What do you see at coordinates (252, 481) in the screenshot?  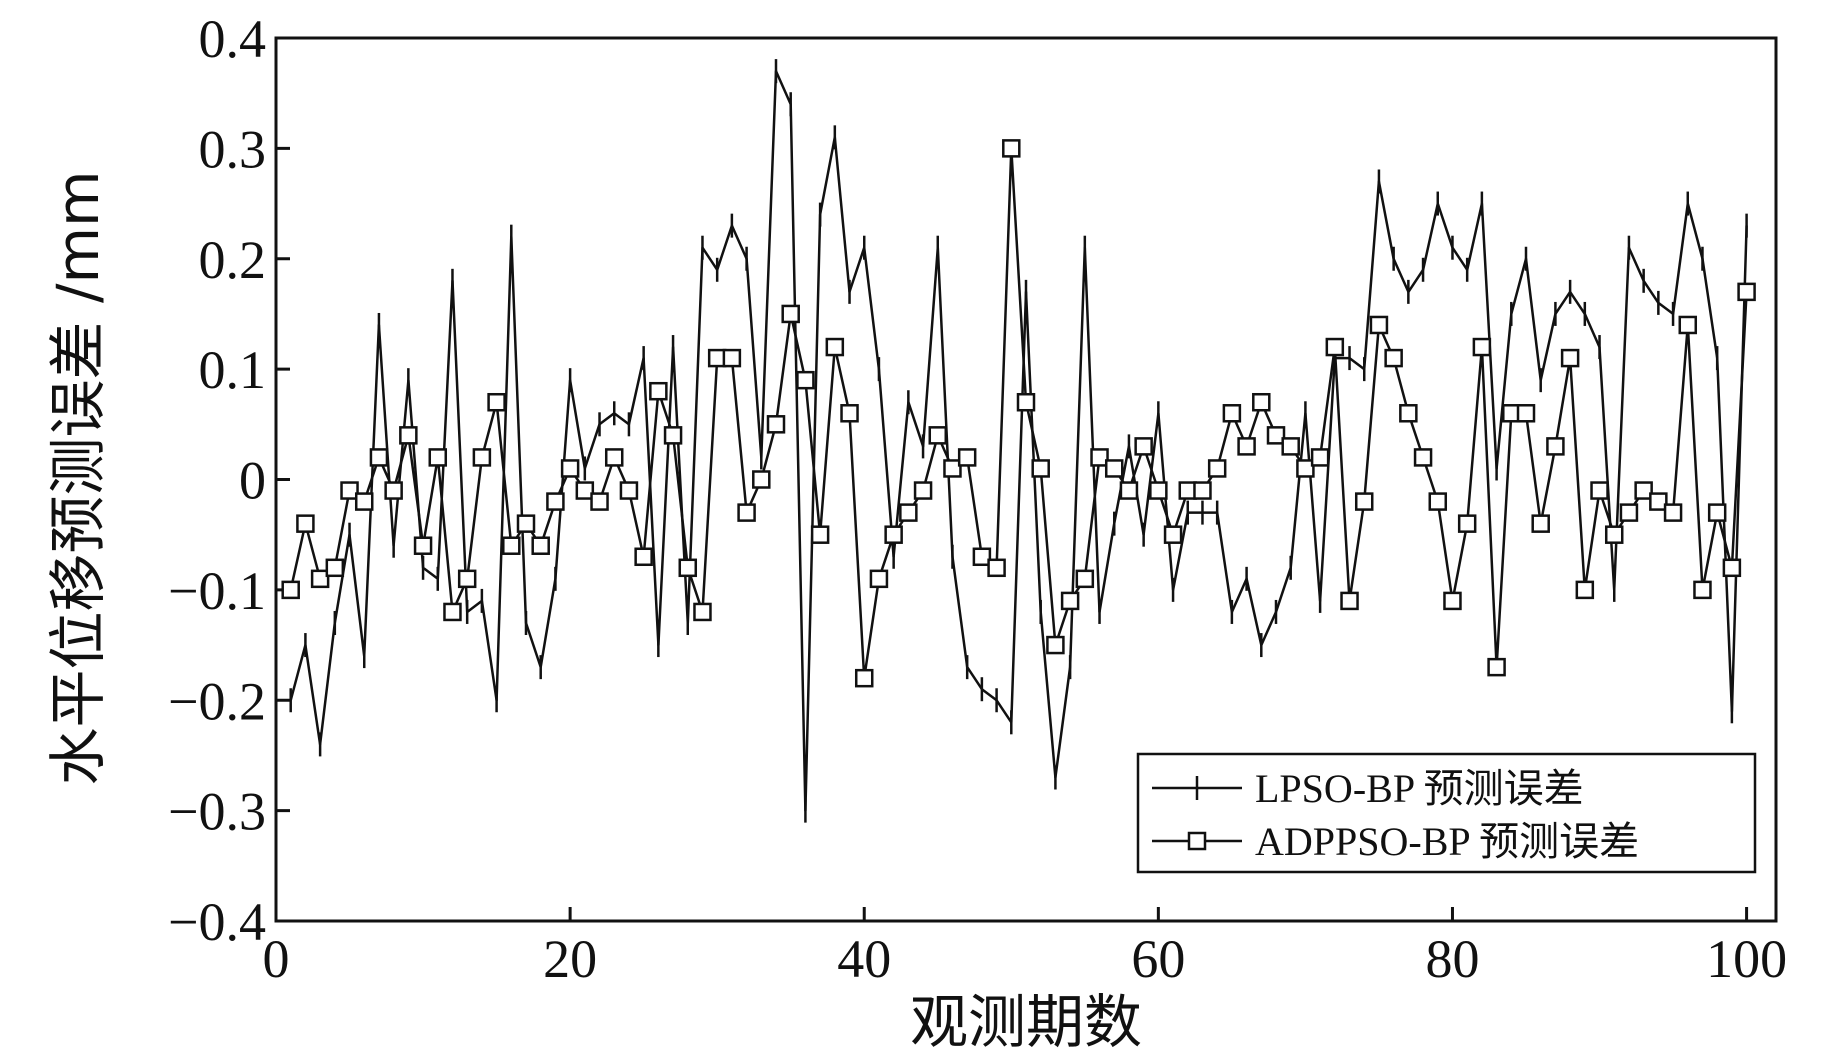 I see `y-tick-label: 0` at bounding box center [252, 481].